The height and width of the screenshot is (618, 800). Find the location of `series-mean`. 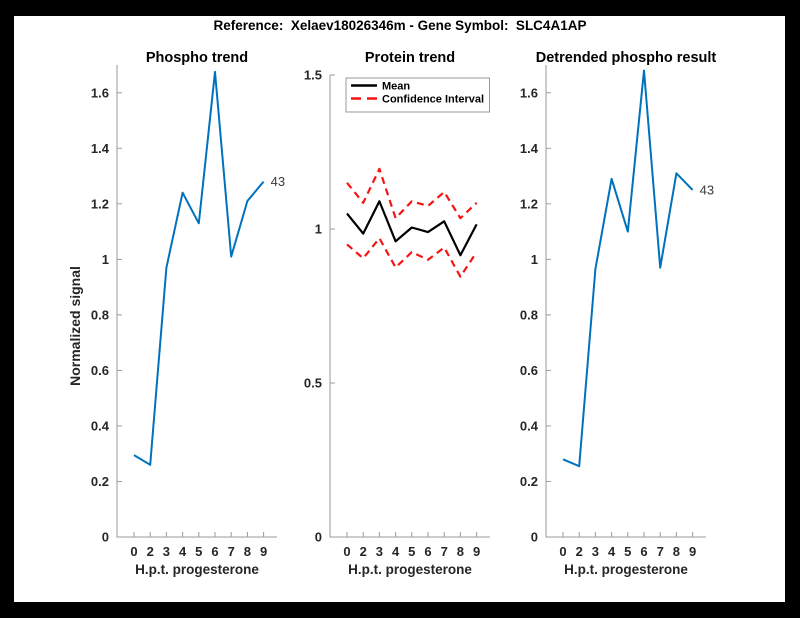

series-mean is located at coordinates (412, 228).